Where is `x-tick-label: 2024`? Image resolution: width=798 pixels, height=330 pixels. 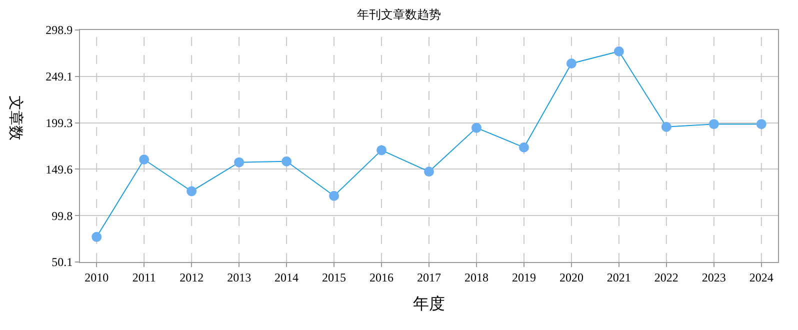 x-tick-label: 2024 is located at coordinates (761, 277).